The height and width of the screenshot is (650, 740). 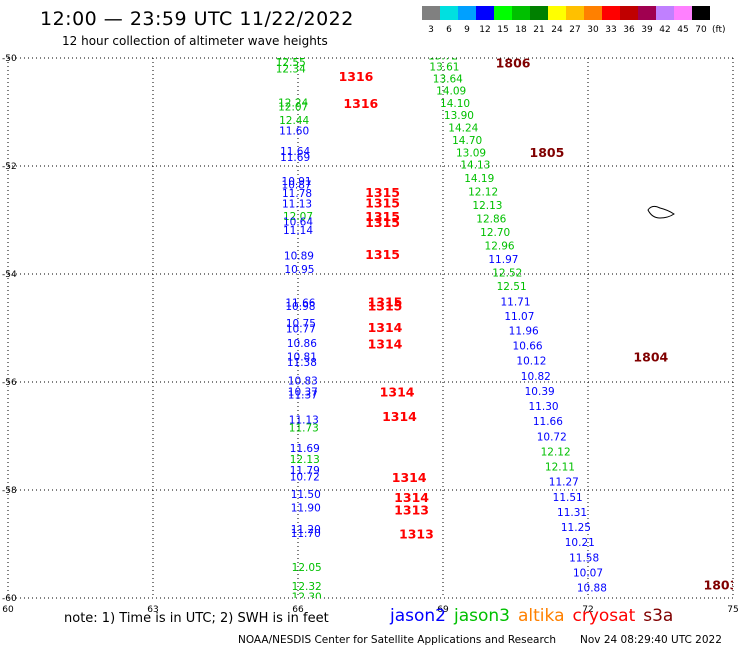 I want to click on pass-time-label: 1805, so click(x=547, y=152).